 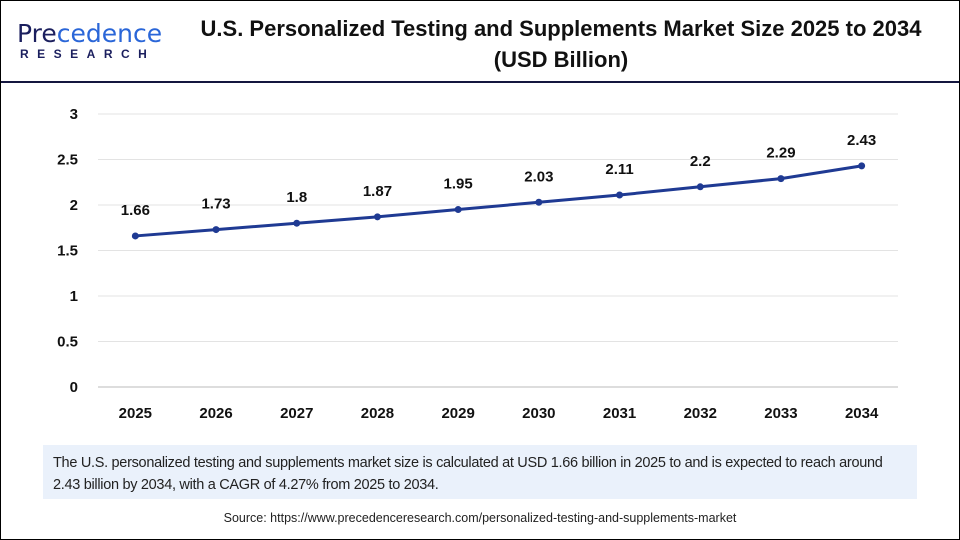 What do you see at coordinates (67, 160) in the screenshot?
I see `y-tick-label: 2.5` at bounding box center [67, 160].